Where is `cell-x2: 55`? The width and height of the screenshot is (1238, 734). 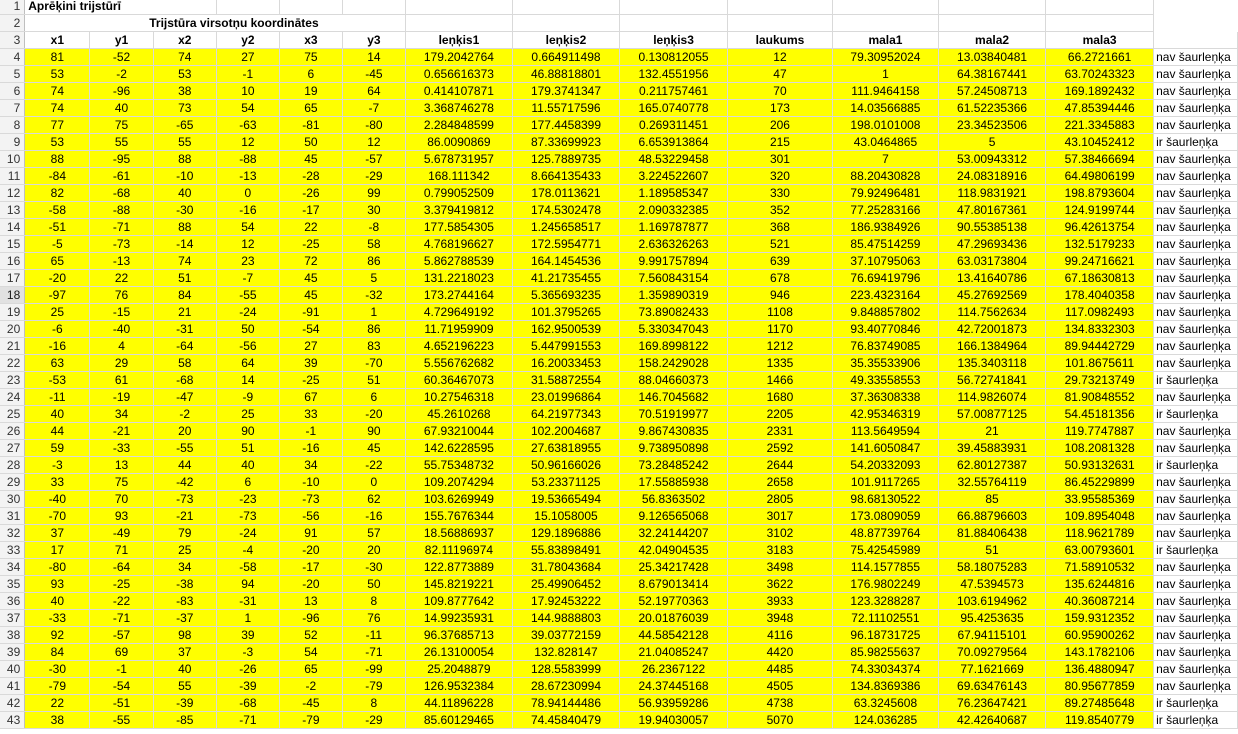
cell-x2: 55 is located at coordinates (185, 686).